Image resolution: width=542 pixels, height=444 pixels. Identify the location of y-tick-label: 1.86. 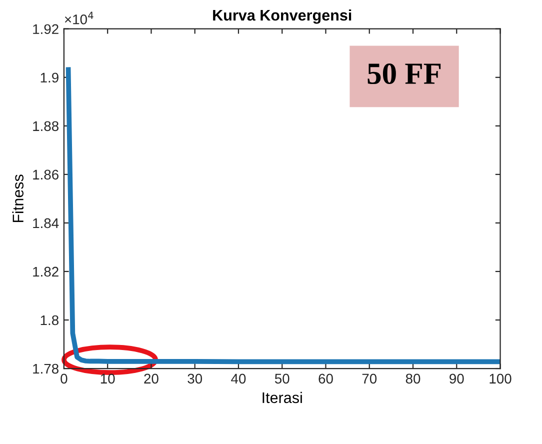
(45, 175).